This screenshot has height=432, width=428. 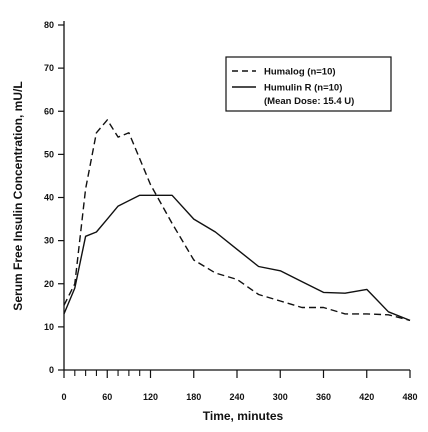 What do you see at coordinates (280, 397) in the screenshot?
I see `x-tick-label: 300` at bounding box center [280, 397].